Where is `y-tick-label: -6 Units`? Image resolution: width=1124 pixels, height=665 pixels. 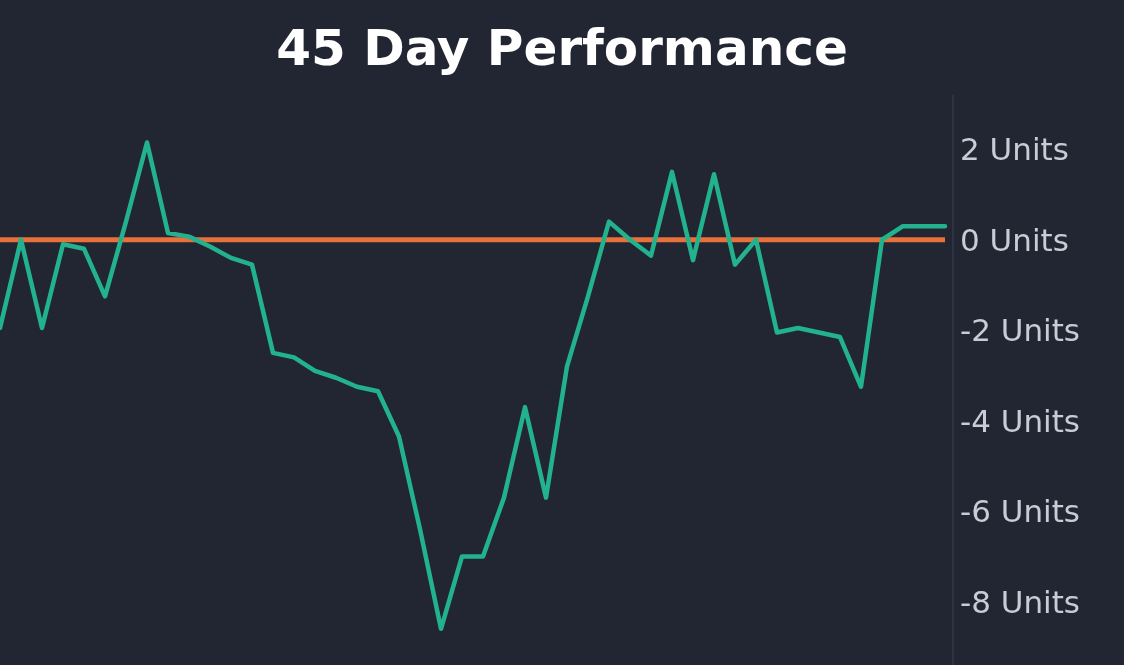
y-tick-label: -6 Units is located at coordinates (1020, 511).